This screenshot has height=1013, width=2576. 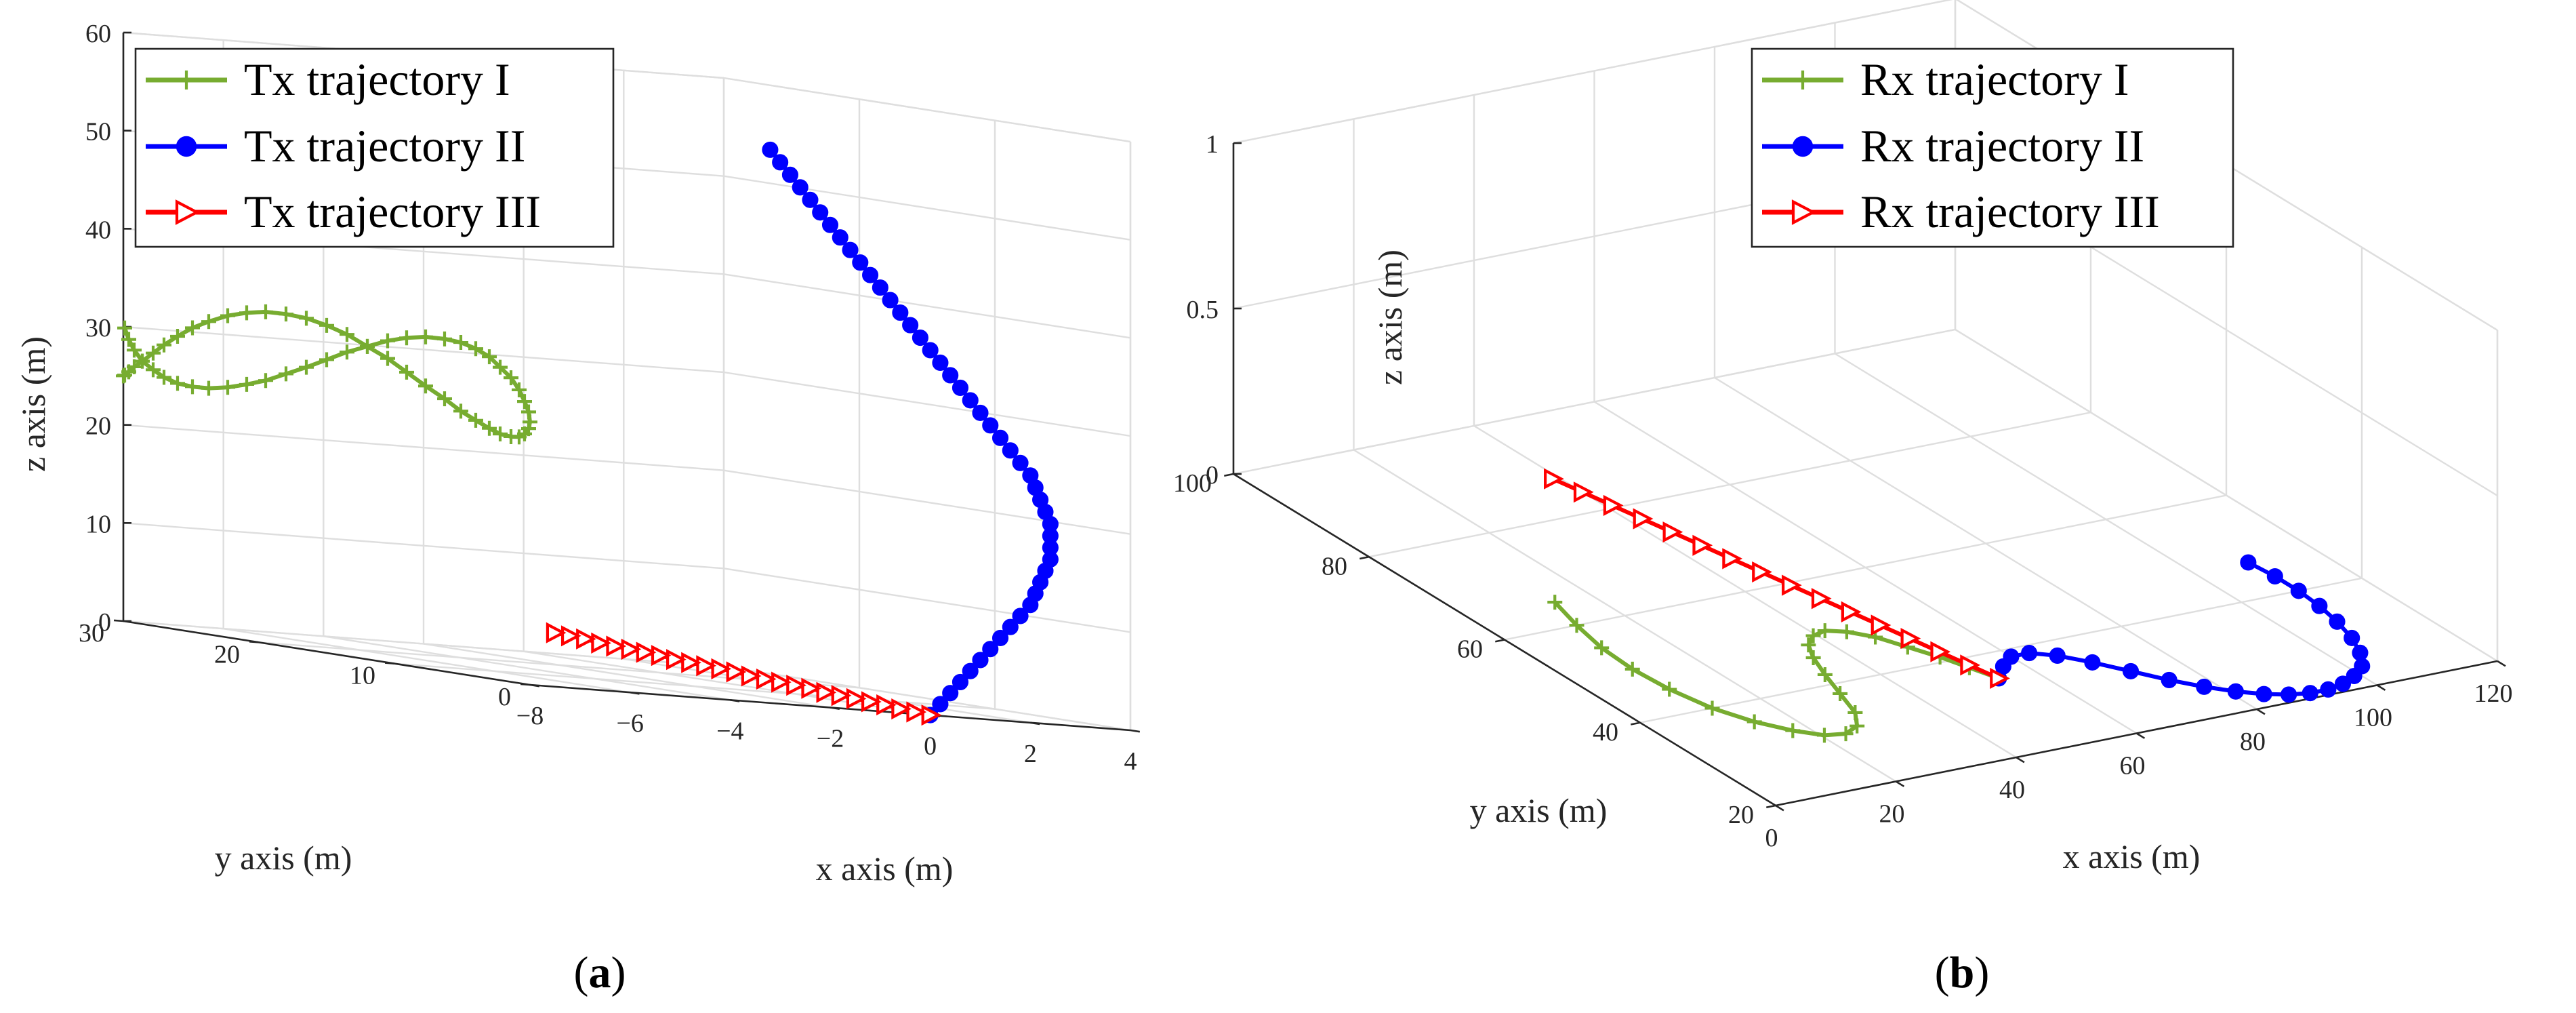 What do you see at coordinates (530, 716) in the screenshot?
I see `x-tick-label-0: −8` at bounding box center [530, 716].